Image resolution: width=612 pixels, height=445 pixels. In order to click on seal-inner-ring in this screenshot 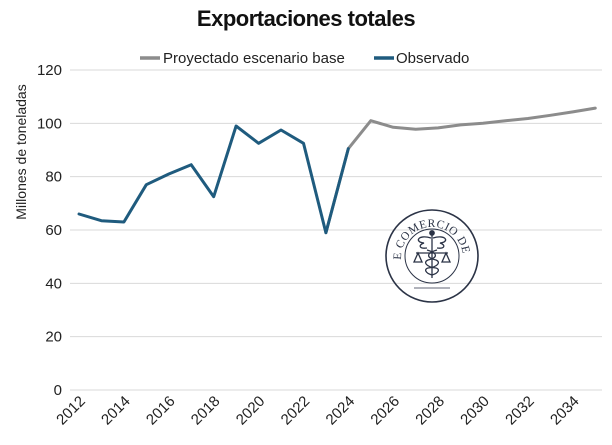, I will do `click(432, 256)`.